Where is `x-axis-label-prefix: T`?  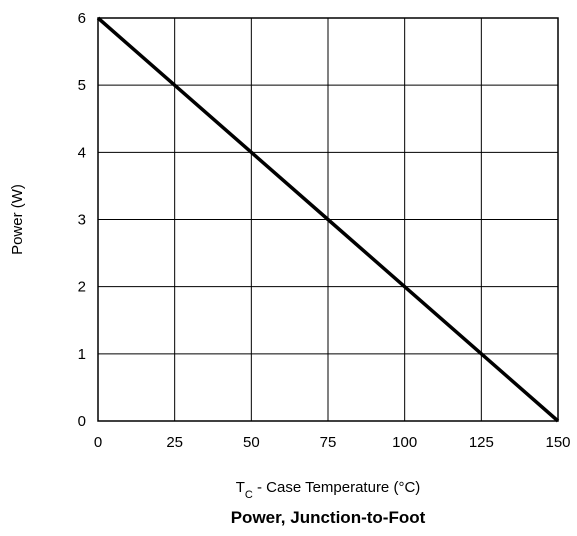
x-axis-label-prefix: T is located at coordinates (240, 487).